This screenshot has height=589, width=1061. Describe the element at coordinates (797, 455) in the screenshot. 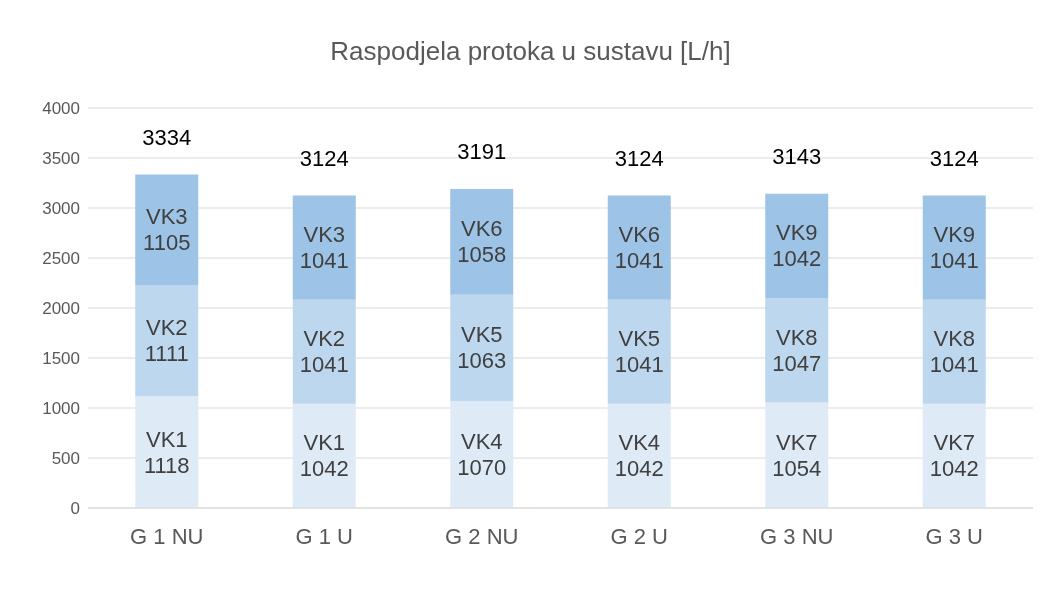

I see `data-label: VK7 1054` at that location.